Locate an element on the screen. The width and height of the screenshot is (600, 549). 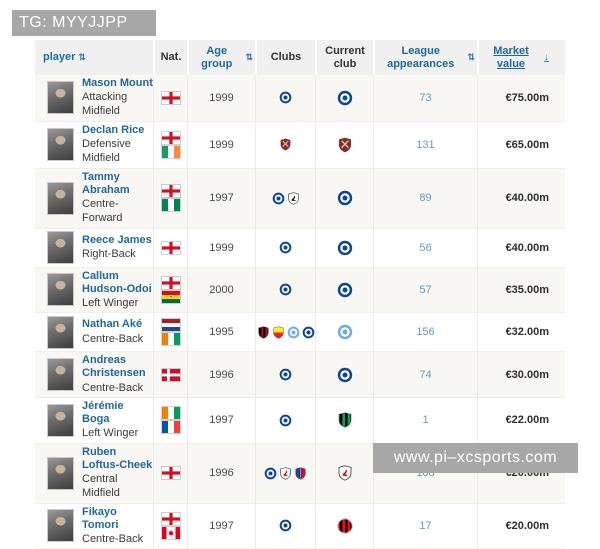
player-info: Mason Mount Attacking Midfield is located at coordinates (117, 98).